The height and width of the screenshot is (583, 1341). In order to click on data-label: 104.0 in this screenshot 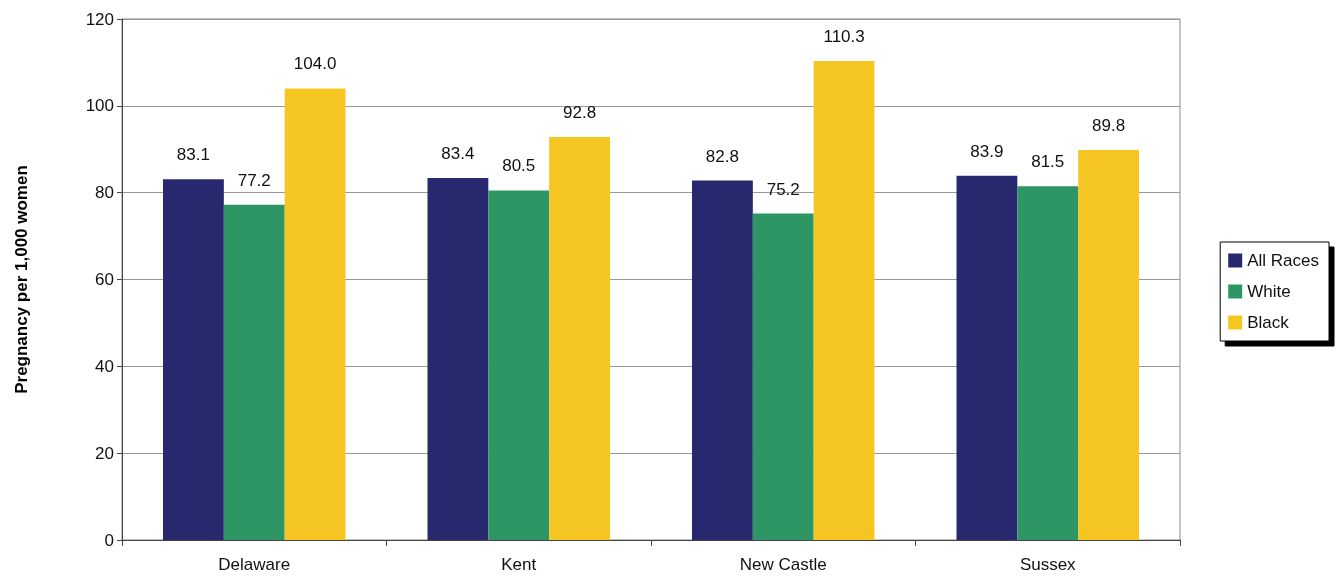, I will do `click(315, 64)`.